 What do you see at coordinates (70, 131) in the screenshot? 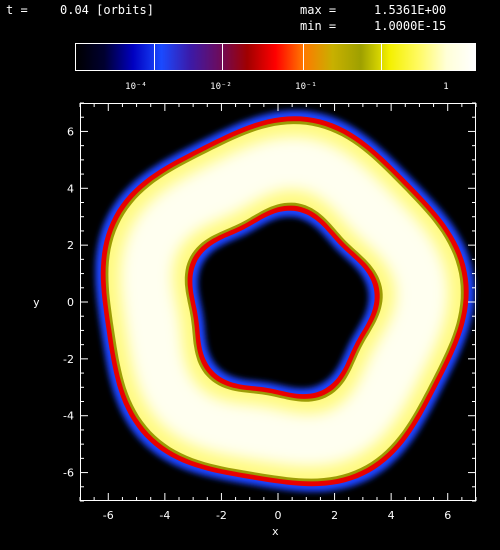
I see `y-tick-label: 6` at bounding box center [70, 131].